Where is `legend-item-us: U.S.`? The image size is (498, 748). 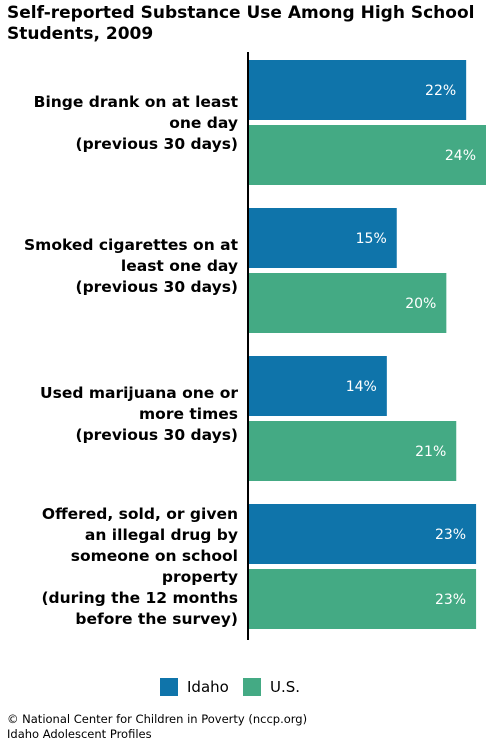
legend-item-us: U.S. is located at coordinates (271, 687).